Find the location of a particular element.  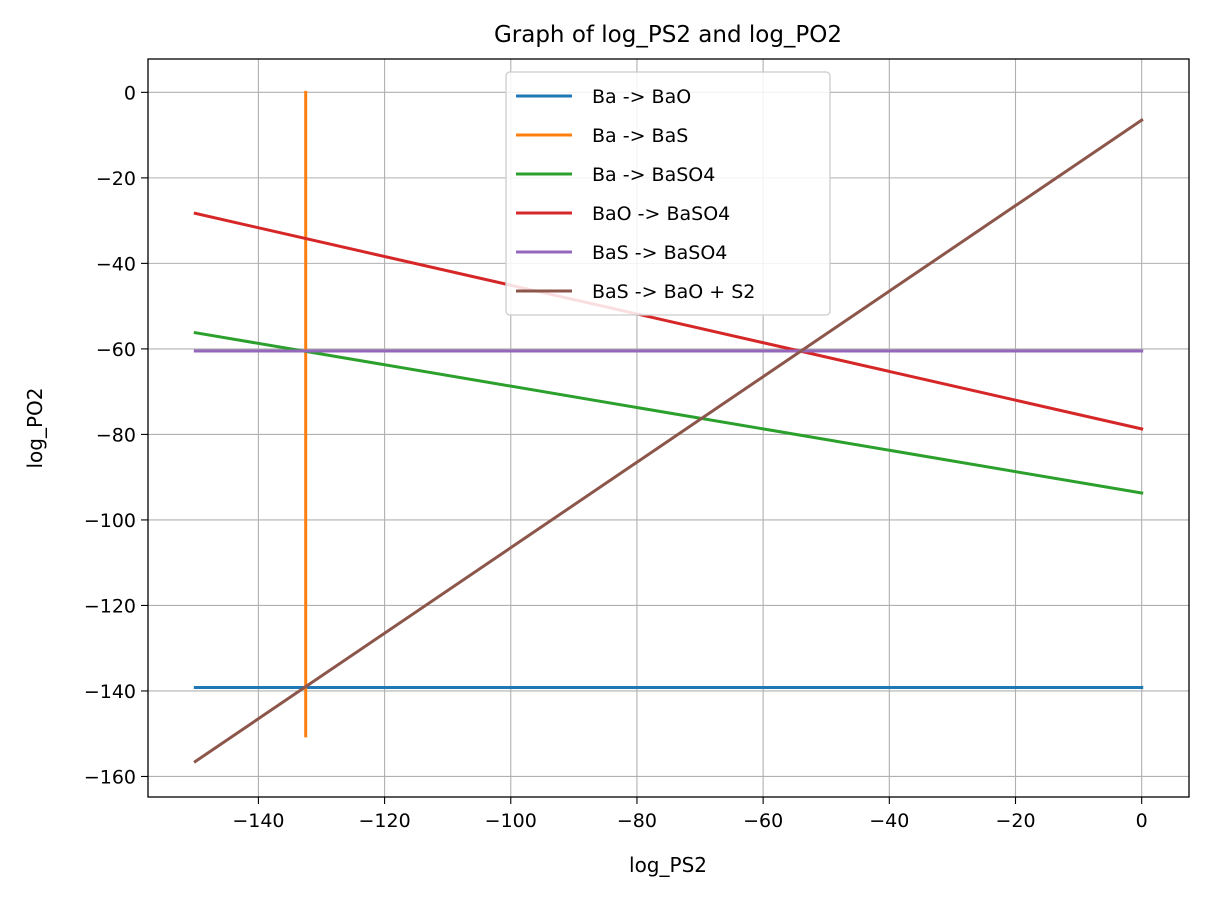

y-tick-label: −160 is located at coordinates (110, 777).